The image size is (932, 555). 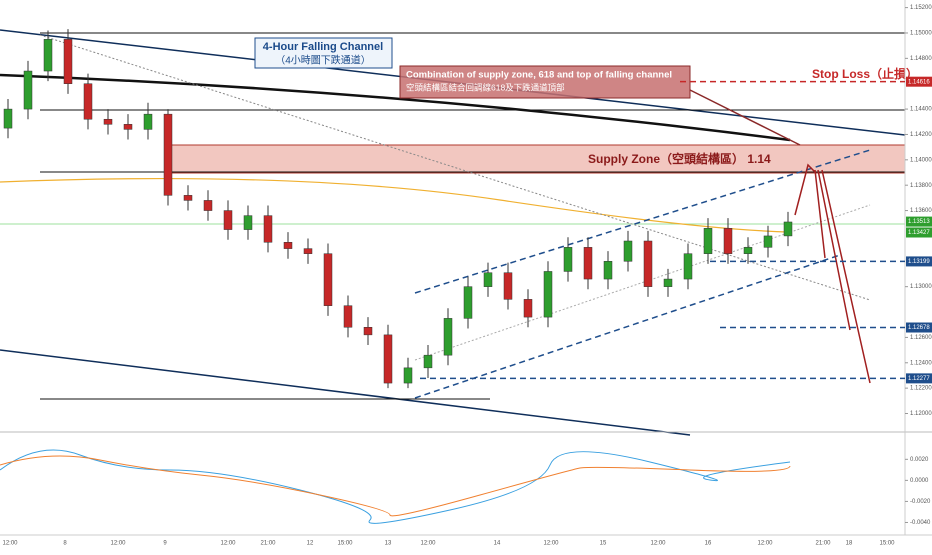 What do you see at coordinates (627, 326) in the screenshot?
I see `rising-channel` at bounding box center [627, 326].